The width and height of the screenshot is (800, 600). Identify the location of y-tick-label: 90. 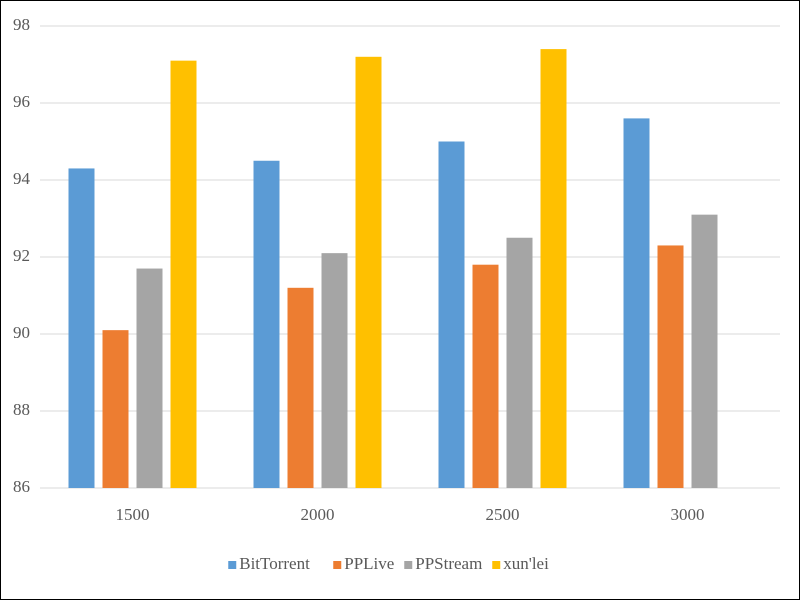
(21, 332).